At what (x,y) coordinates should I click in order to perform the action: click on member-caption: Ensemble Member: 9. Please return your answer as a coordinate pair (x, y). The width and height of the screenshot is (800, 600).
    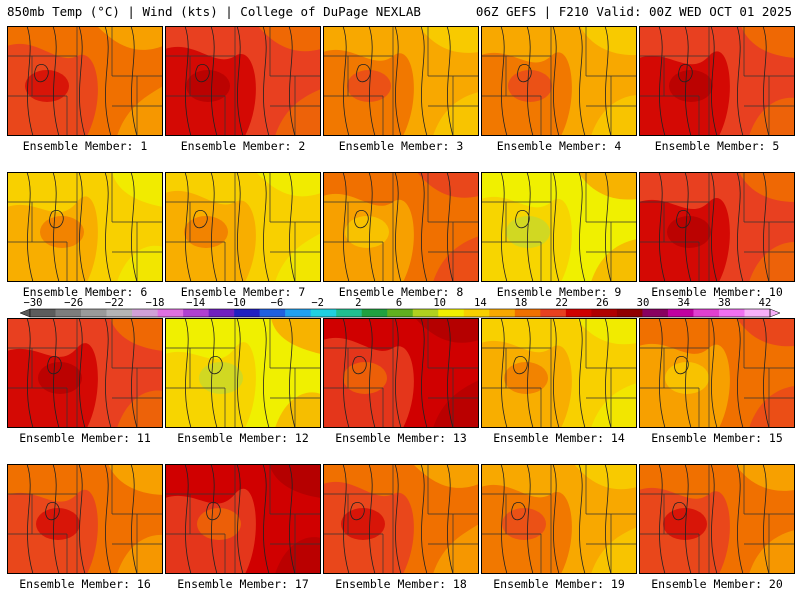
    Looking at the image, I should click on (559, 292).